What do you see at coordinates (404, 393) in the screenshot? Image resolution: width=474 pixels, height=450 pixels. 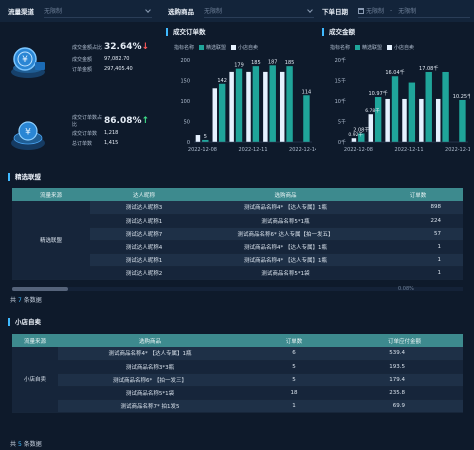 I see `table-cell: 235.8` at bounding box center [404, 393].